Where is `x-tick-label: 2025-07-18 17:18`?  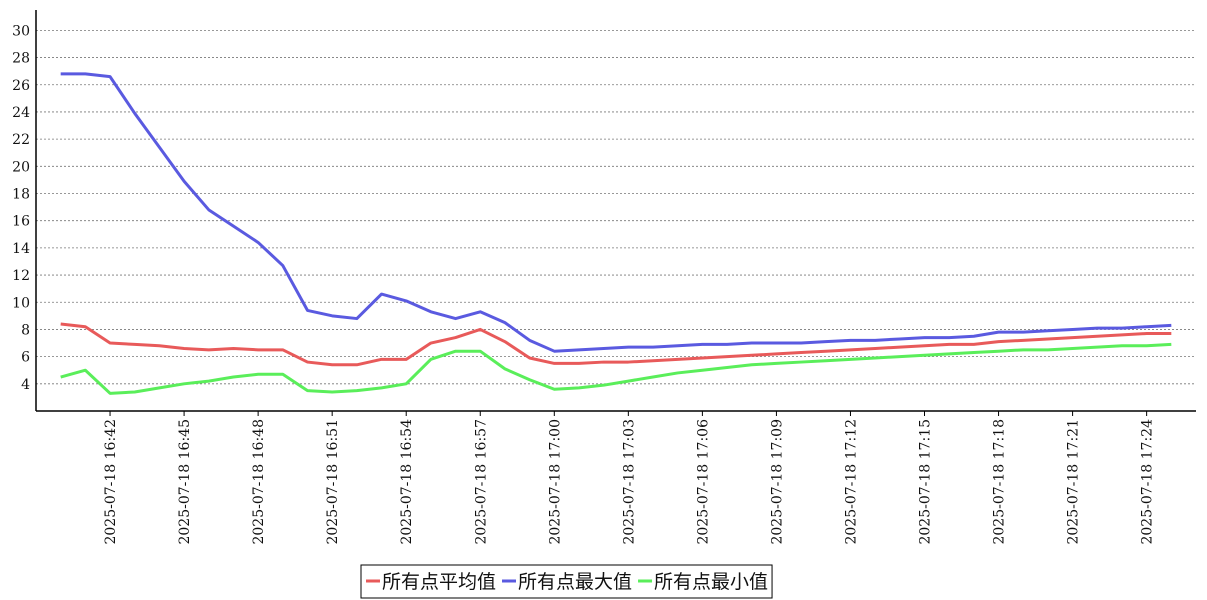 x-tick-label: 2025-07-18 17:18 is located at coordinates (1000, 482).